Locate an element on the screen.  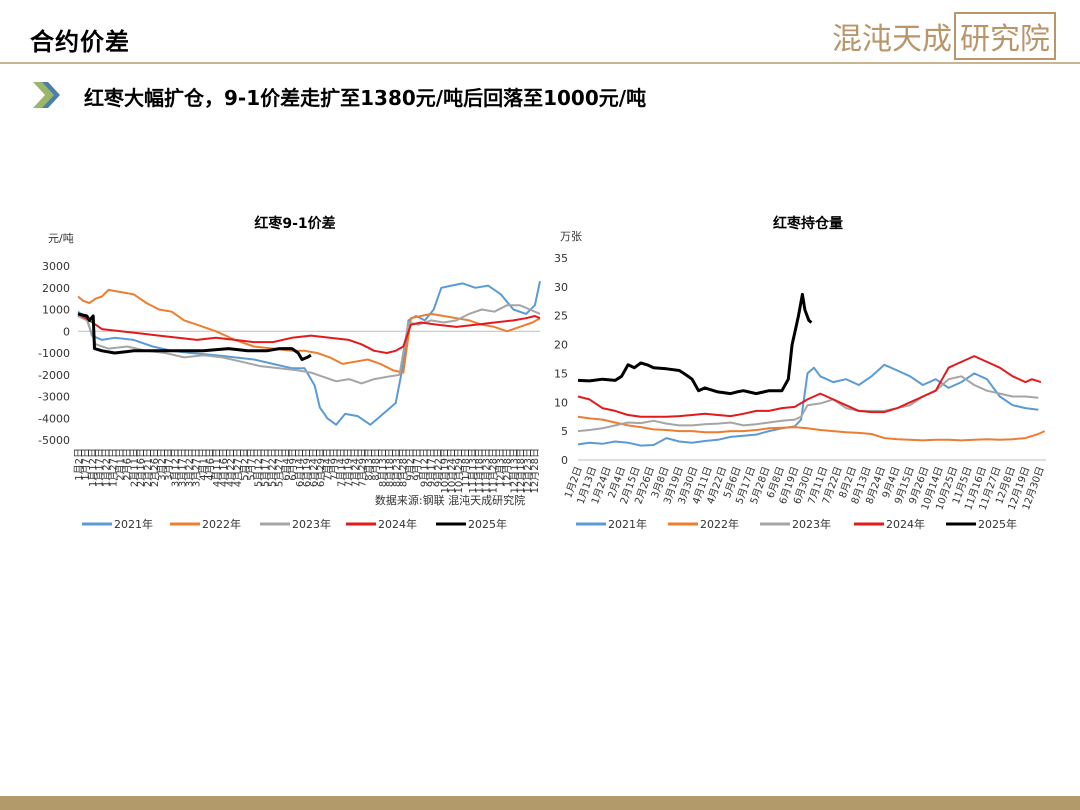
x-tick-label: 5月22日 is located at coordinates (272, 467).